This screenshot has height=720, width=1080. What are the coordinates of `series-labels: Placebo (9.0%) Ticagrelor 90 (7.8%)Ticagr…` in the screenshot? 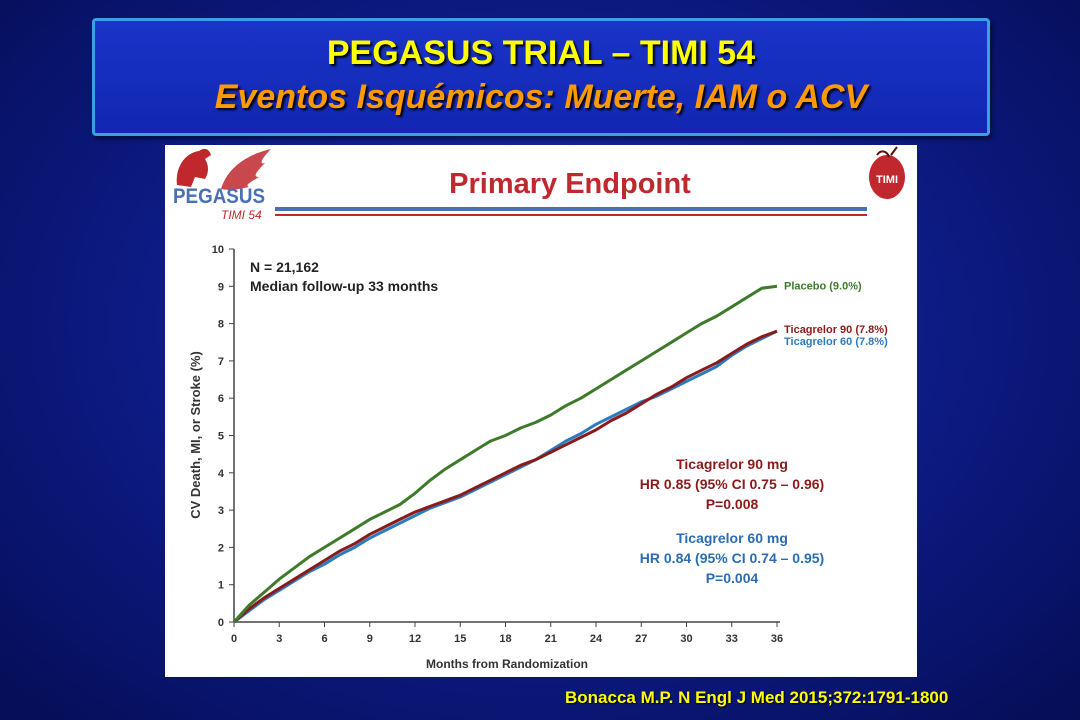 It's located at (836, 314).